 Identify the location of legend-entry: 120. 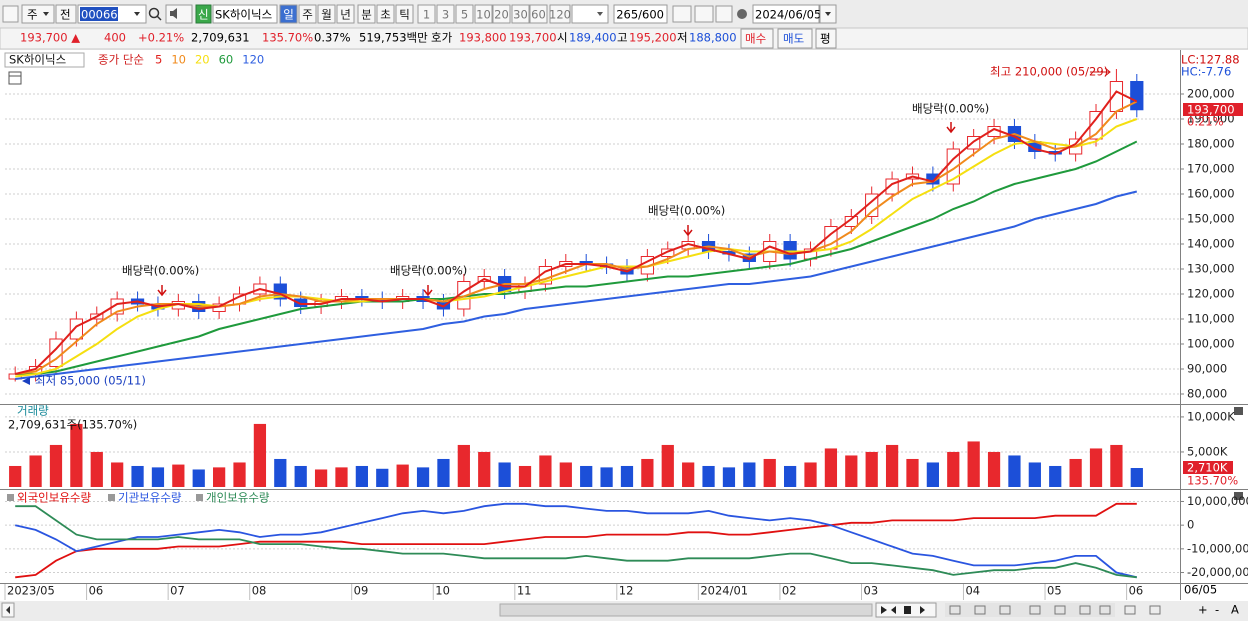
(253, 60).